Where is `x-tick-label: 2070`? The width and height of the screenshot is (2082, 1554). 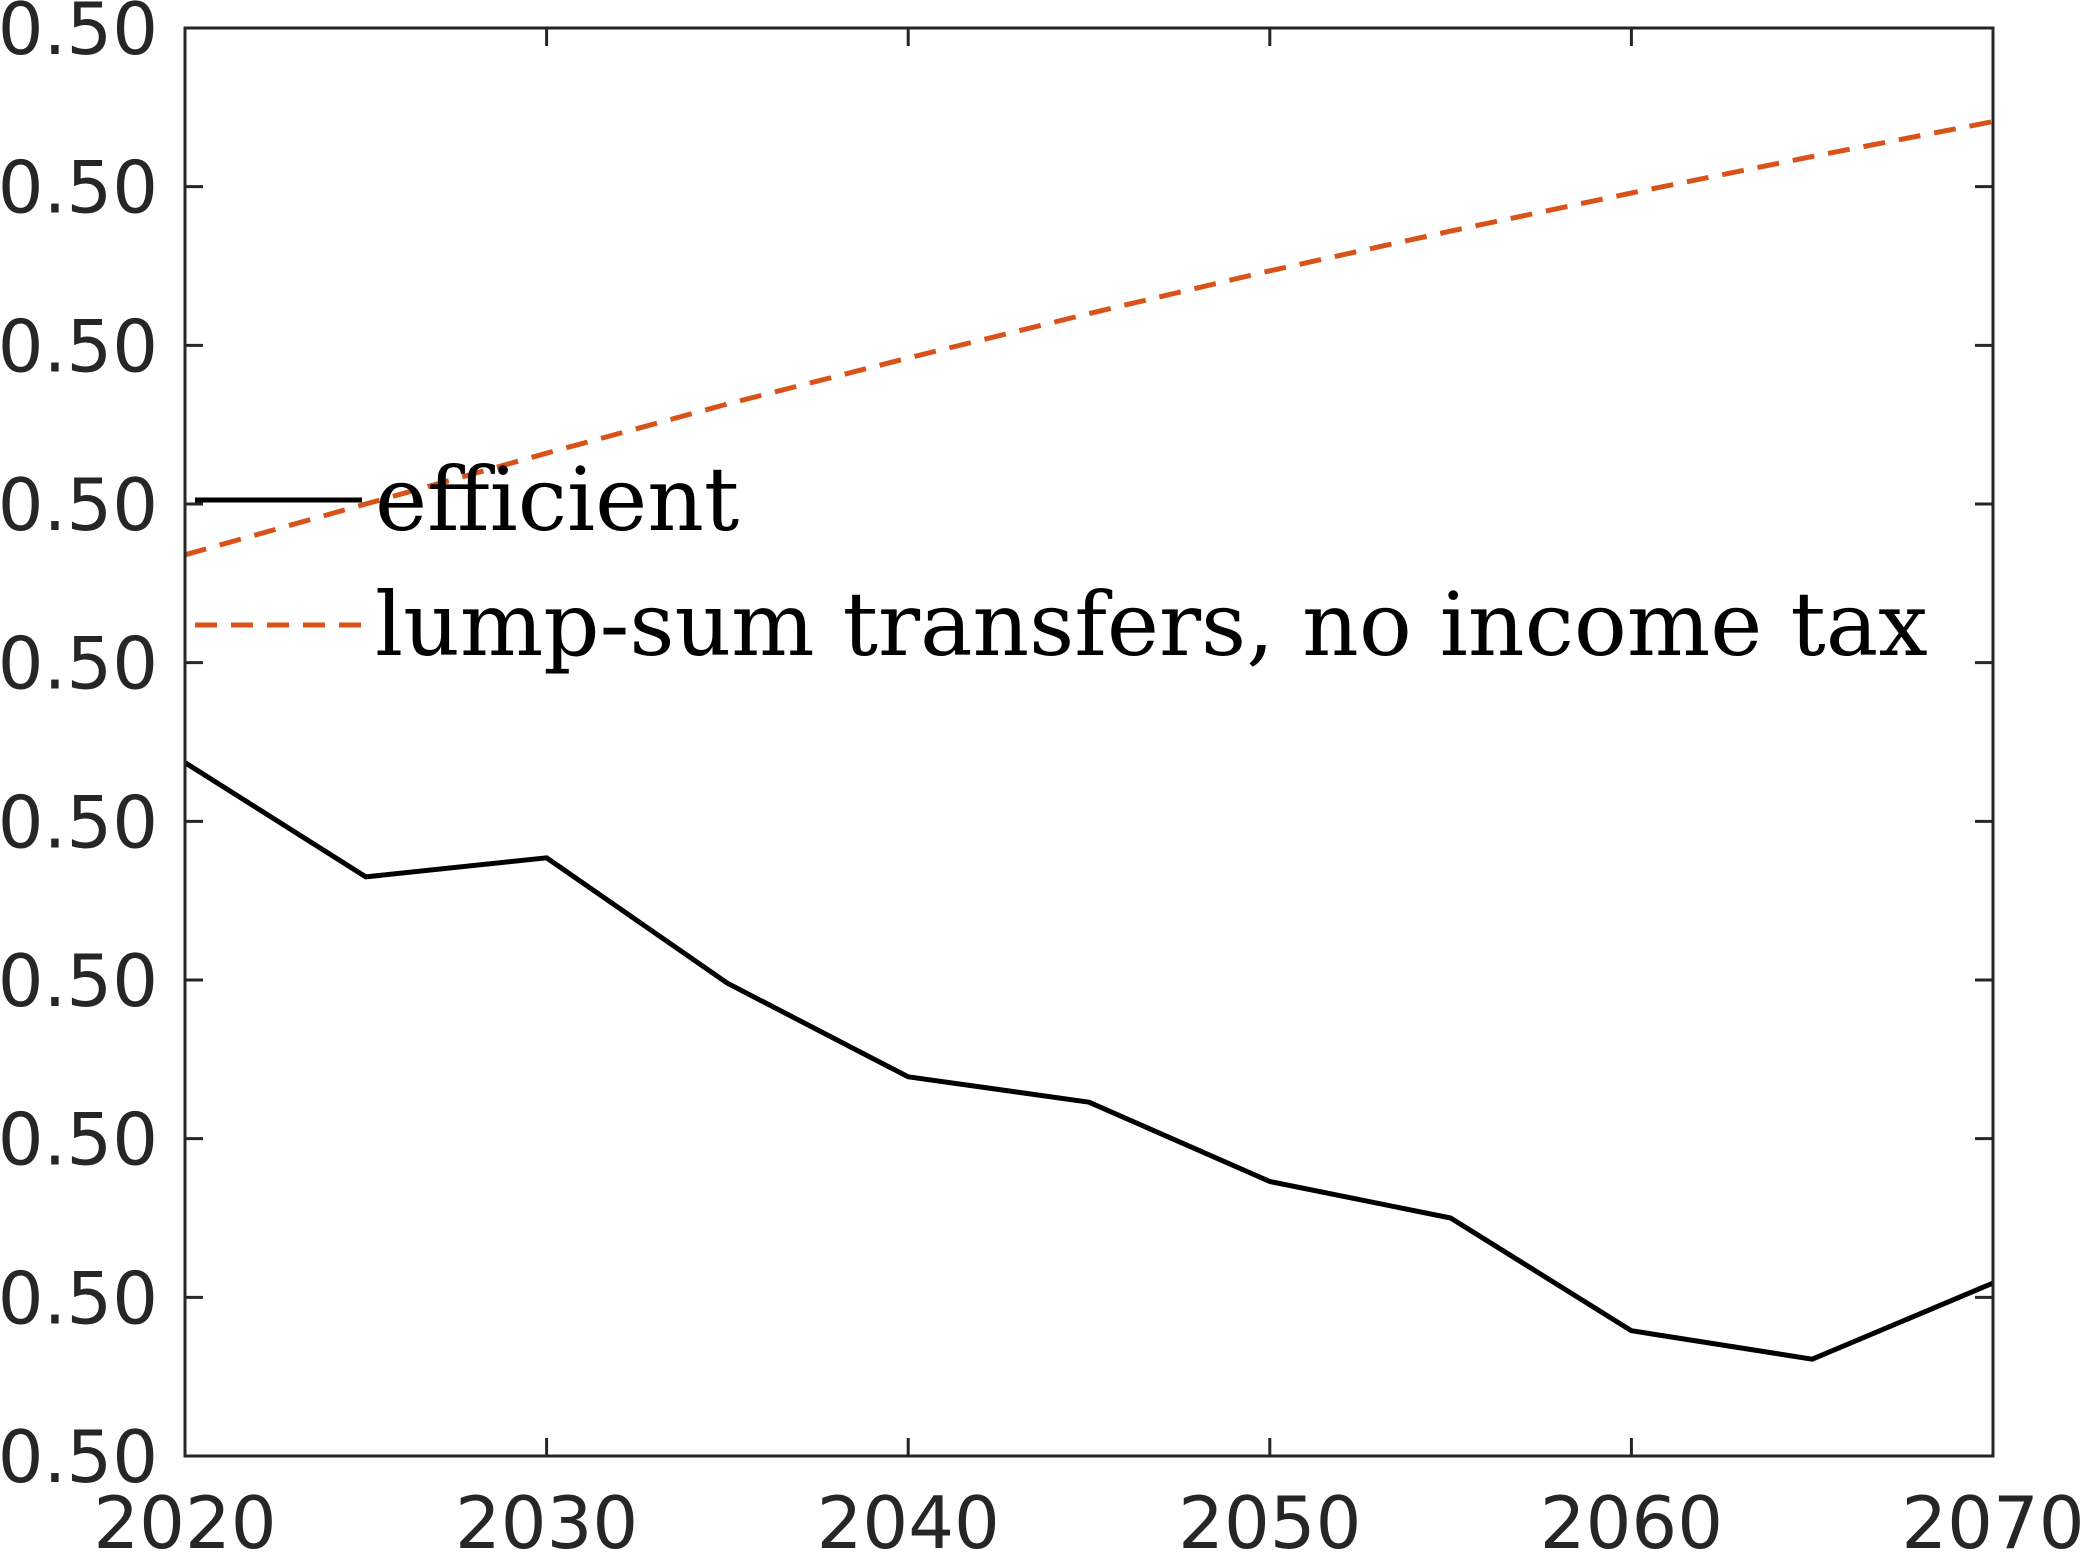
x-tick-label: 2070 is located at coordinates (1991, 1517).